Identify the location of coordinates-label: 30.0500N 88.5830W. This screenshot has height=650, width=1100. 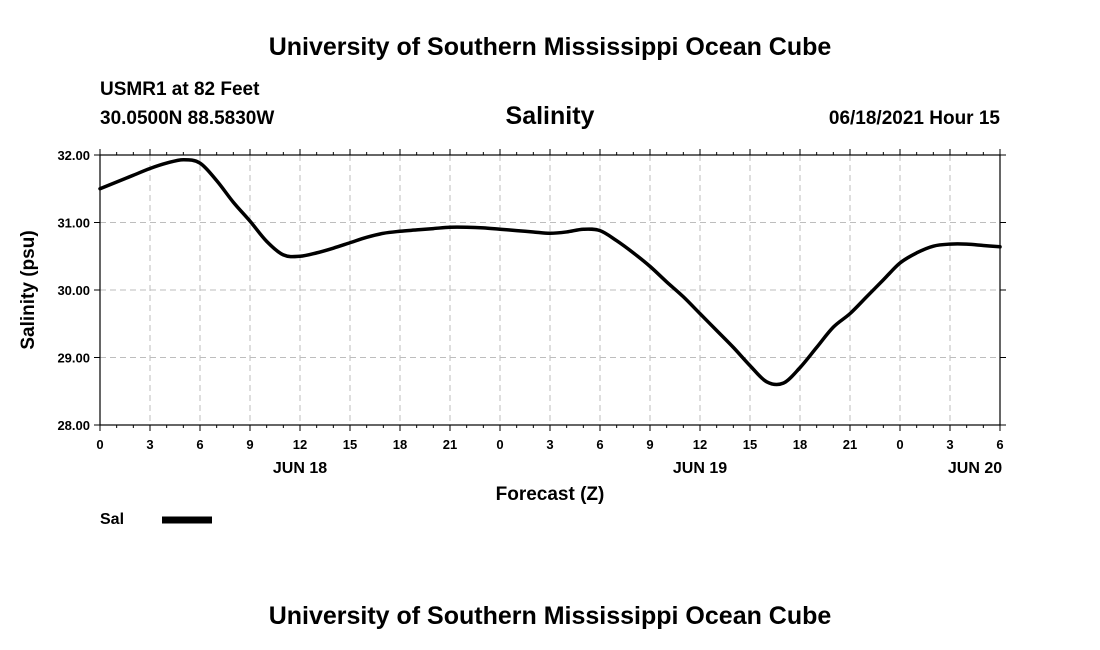
(187, 118).